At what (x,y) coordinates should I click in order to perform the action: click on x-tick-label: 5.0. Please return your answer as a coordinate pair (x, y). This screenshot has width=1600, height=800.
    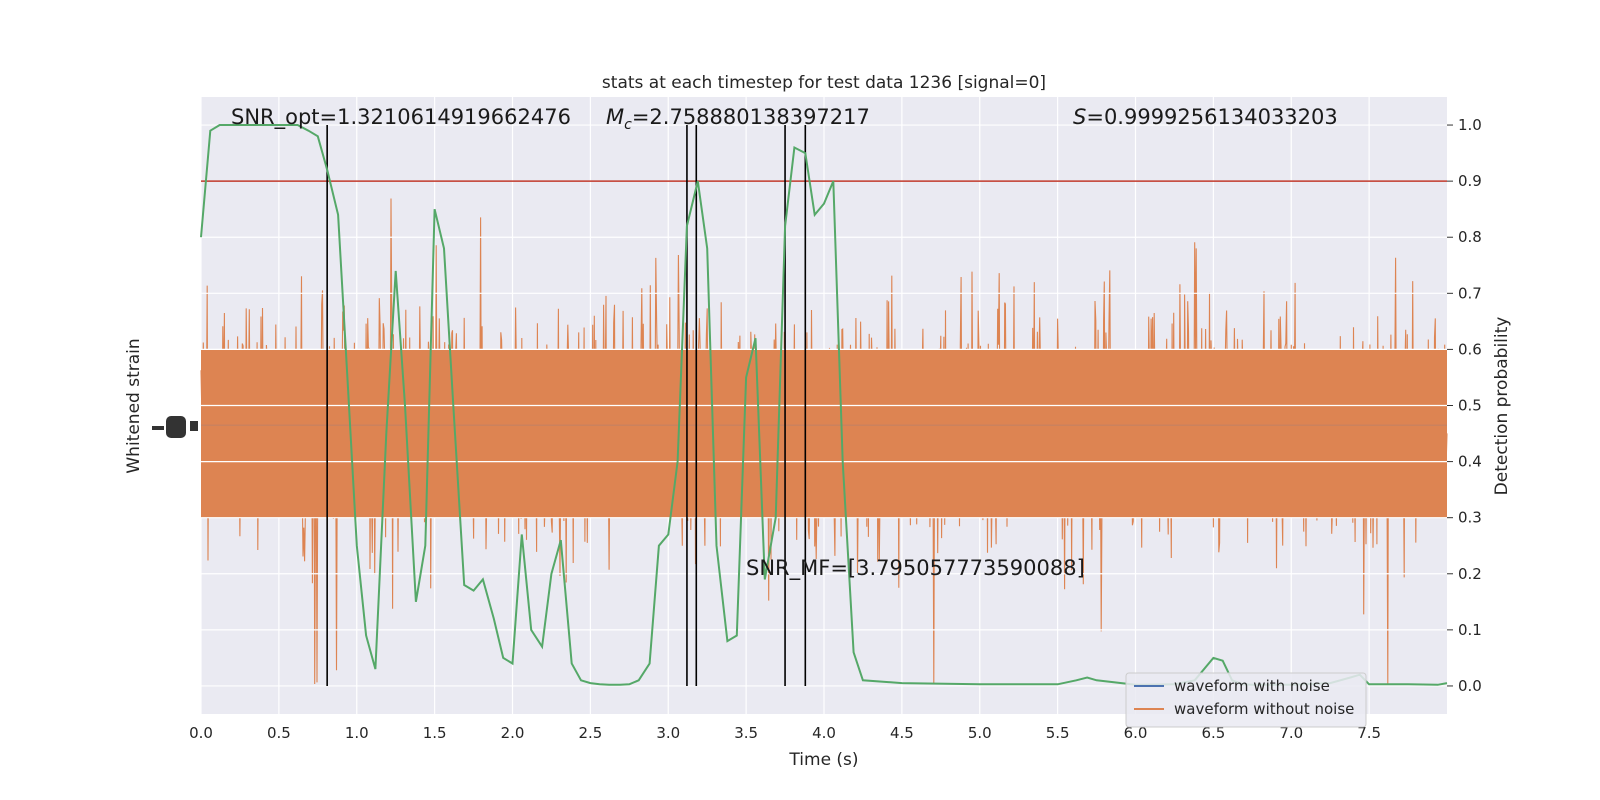
    Looking at the image, I should click on (980, 733).